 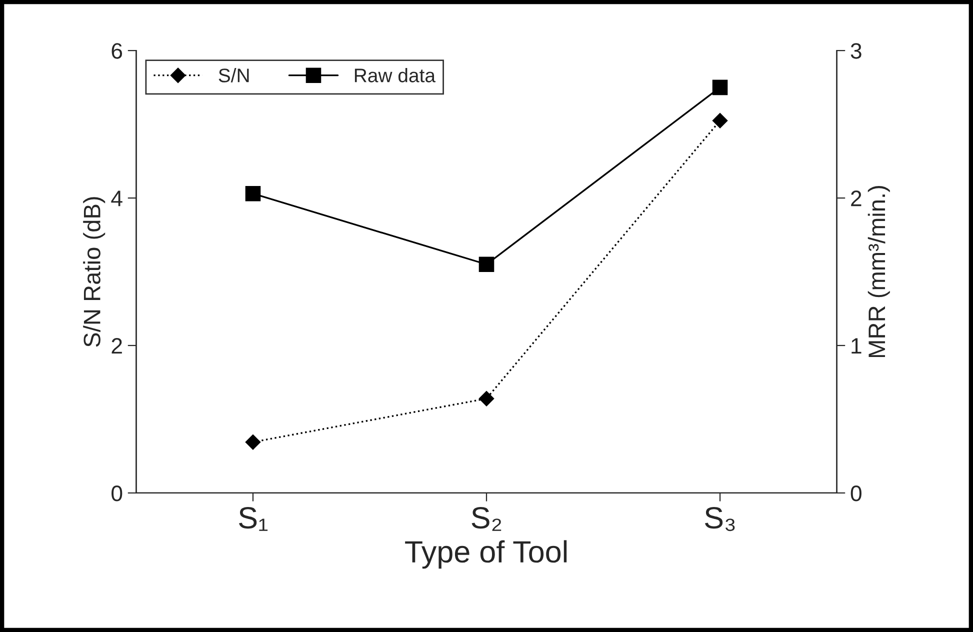 What do you see at coordinates (117, 493) in the screenshot?
I see `y-tick-label: 0` at bounding box center [117, 493].